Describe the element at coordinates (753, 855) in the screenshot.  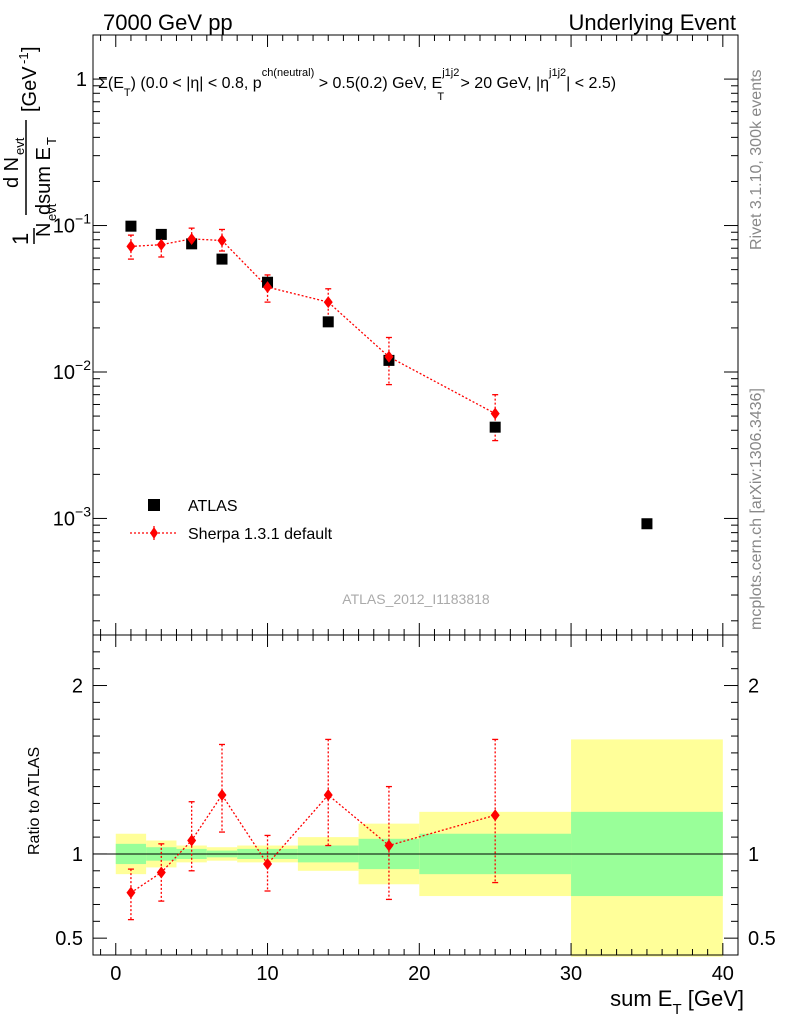
I see `ratio-y-tick-label-right: 1` at that location.